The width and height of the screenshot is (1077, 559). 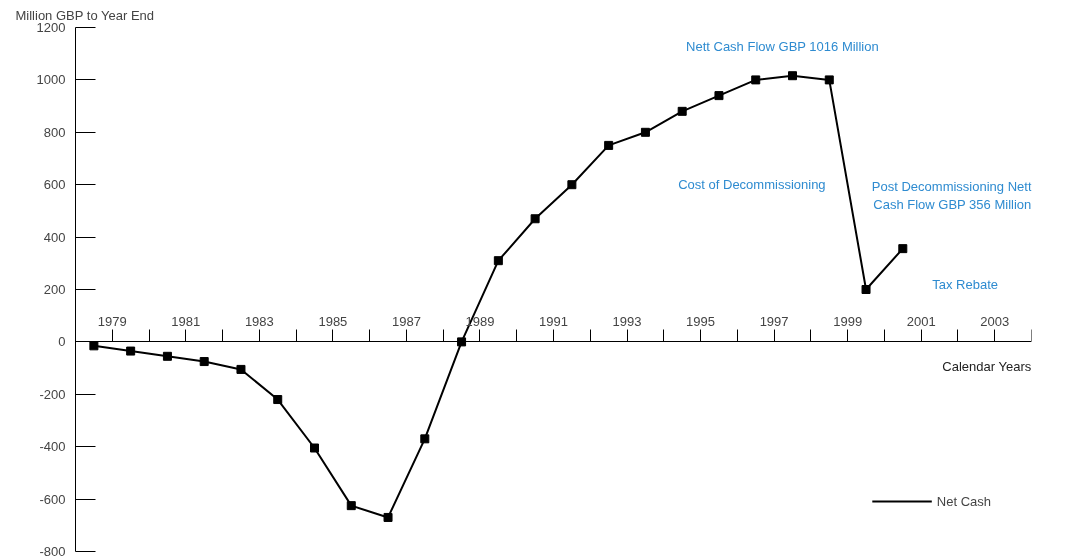 I want to click on x-tick-label: 1983, so click(x=259, y=321).